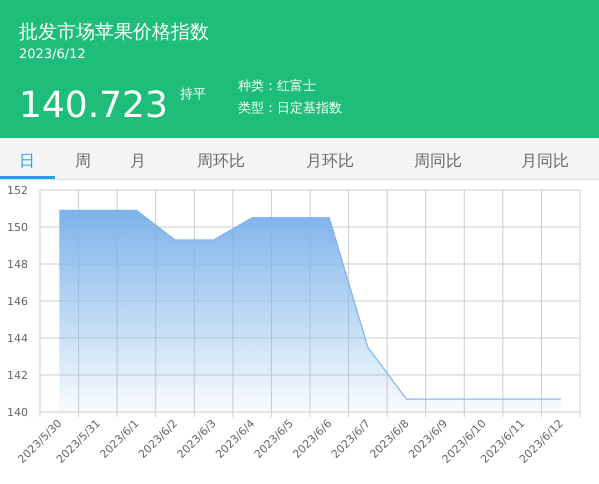 The image size is (599, 484). I want to click on text: 周环比, so click(221, 160).